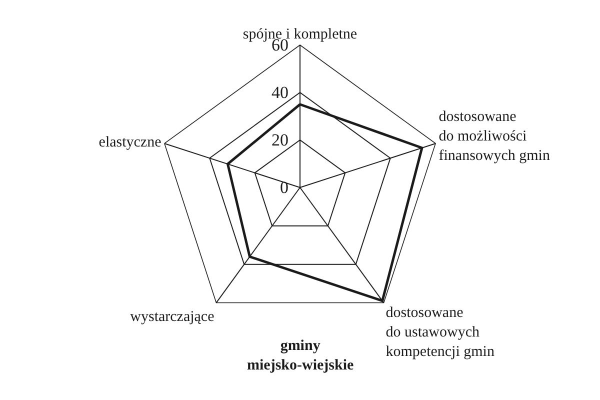 The height and width of the screenshot is (400, 600). What do you see at coordinates (280, 92) in the screenshot?
I see `y-tick-label: 40` at bounding box center [280, 92].